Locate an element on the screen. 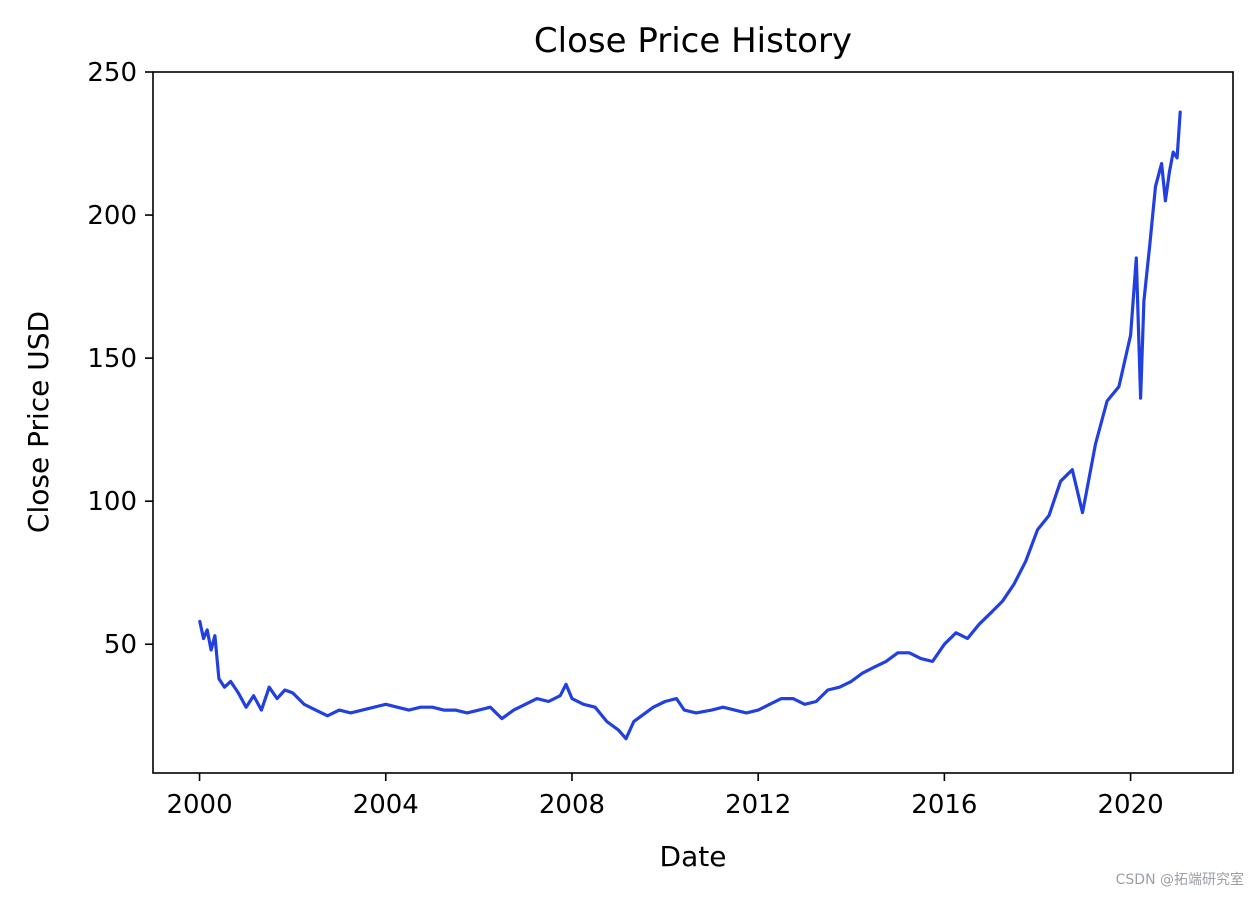 The image size is (1256, 897). x-tick-label: 2004 is located at coordinates (386, 805).